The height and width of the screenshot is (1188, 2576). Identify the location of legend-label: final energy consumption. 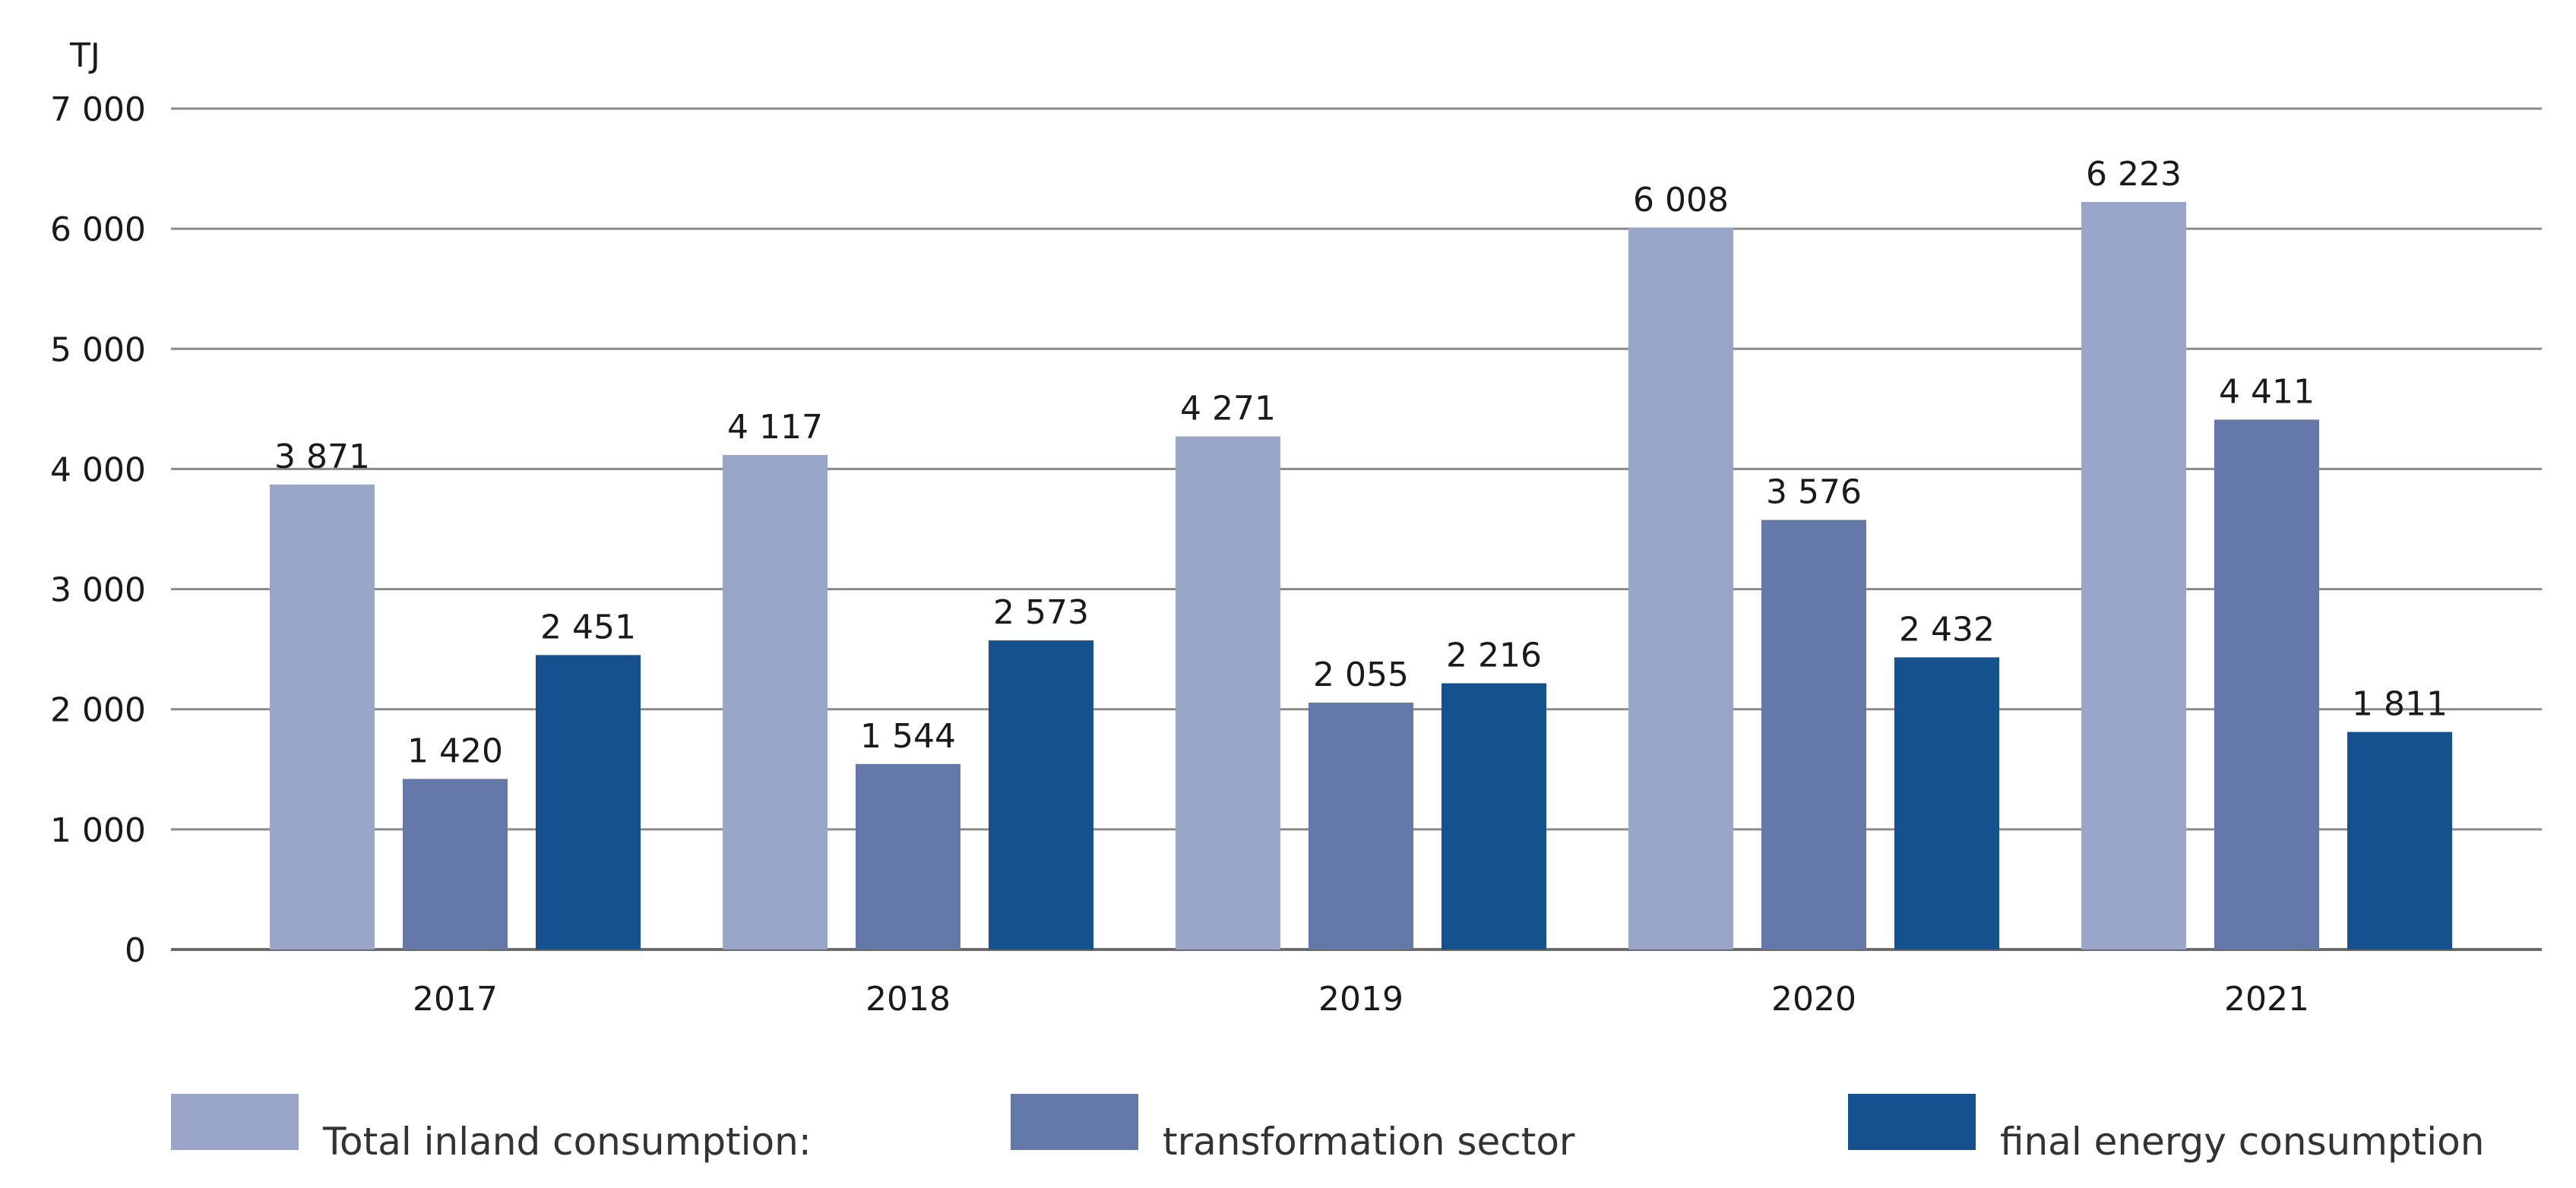
(2242, 1142).